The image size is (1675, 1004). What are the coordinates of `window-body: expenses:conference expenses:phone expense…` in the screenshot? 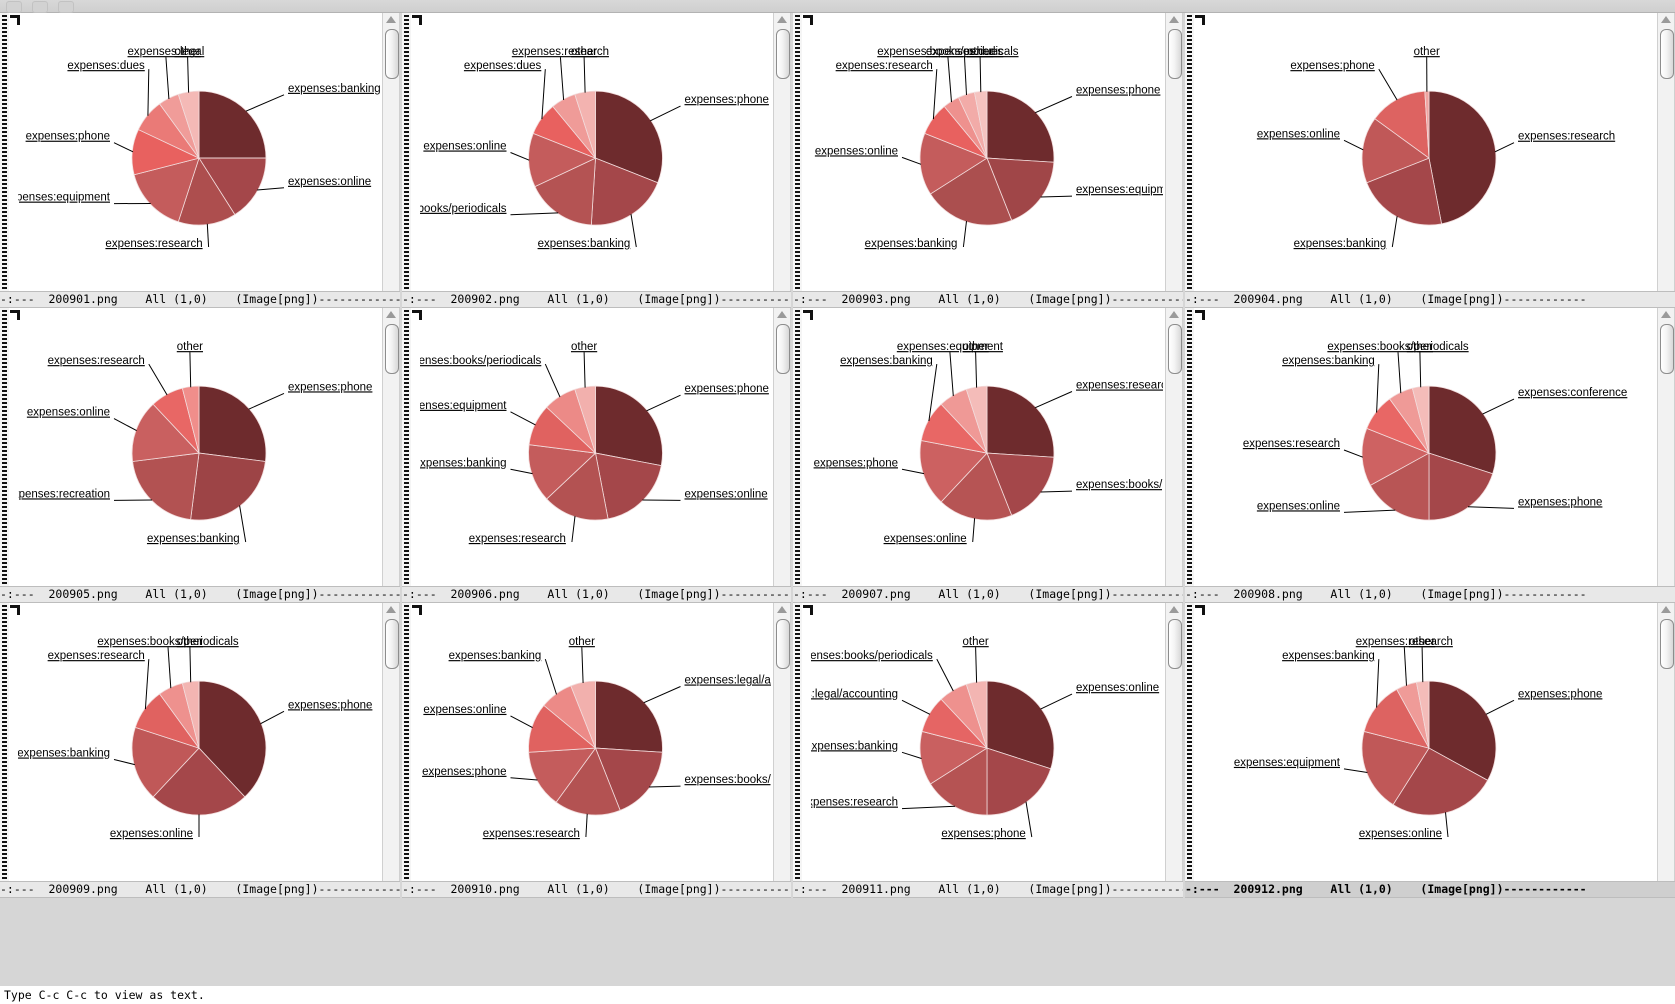 It's located at (1430, 455).